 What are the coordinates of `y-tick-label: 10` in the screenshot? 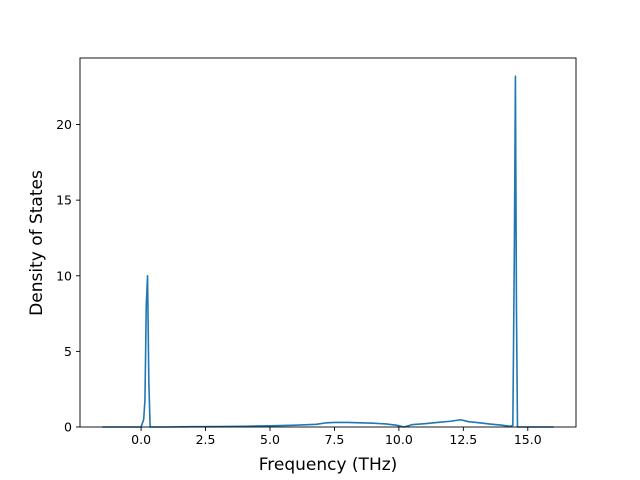 It's located at (64, 275).